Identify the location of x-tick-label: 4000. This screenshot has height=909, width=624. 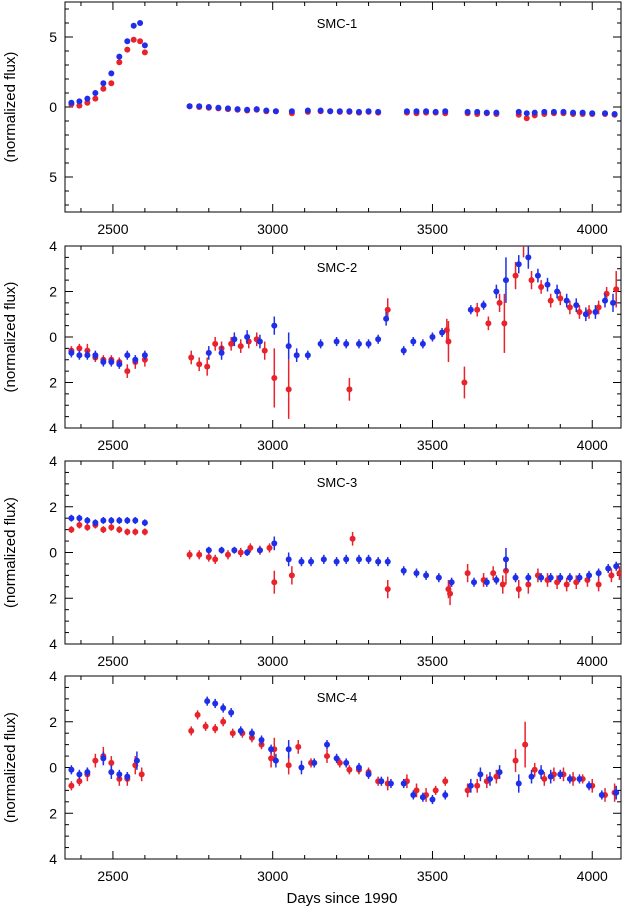
(592, 661).